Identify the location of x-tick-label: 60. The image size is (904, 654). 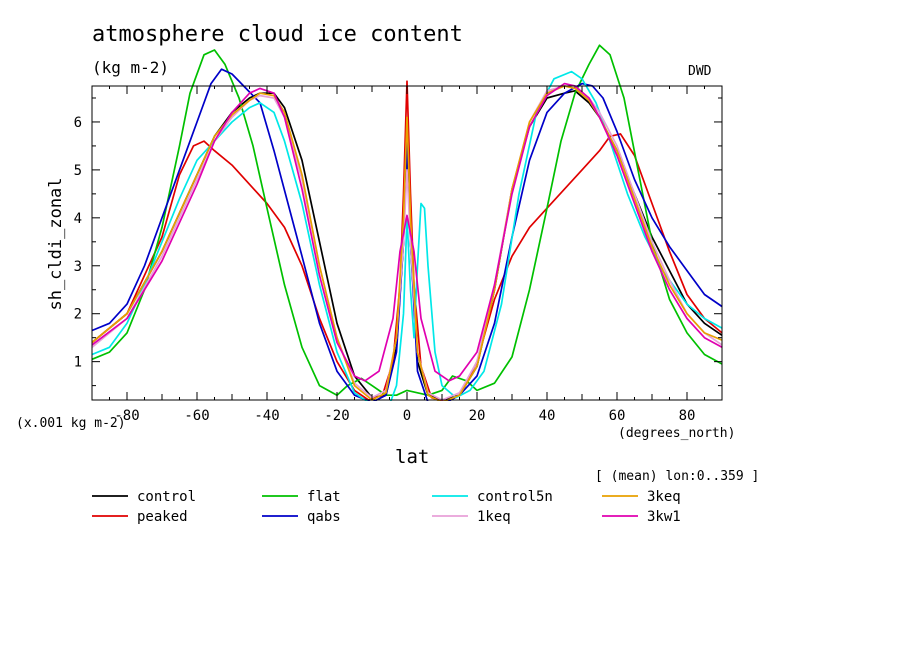
(617, 416).